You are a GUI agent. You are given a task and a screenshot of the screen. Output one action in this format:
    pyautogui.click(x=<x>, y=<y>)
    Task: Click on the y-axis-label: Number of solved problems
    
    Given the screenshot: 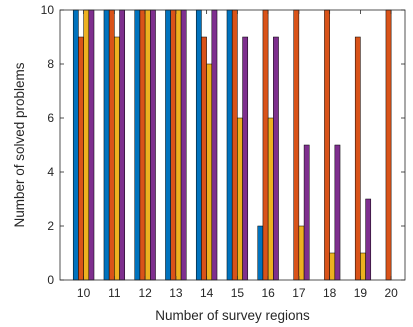 What is the action you would take?
    pyautogui.click(x=19, y=144)
    